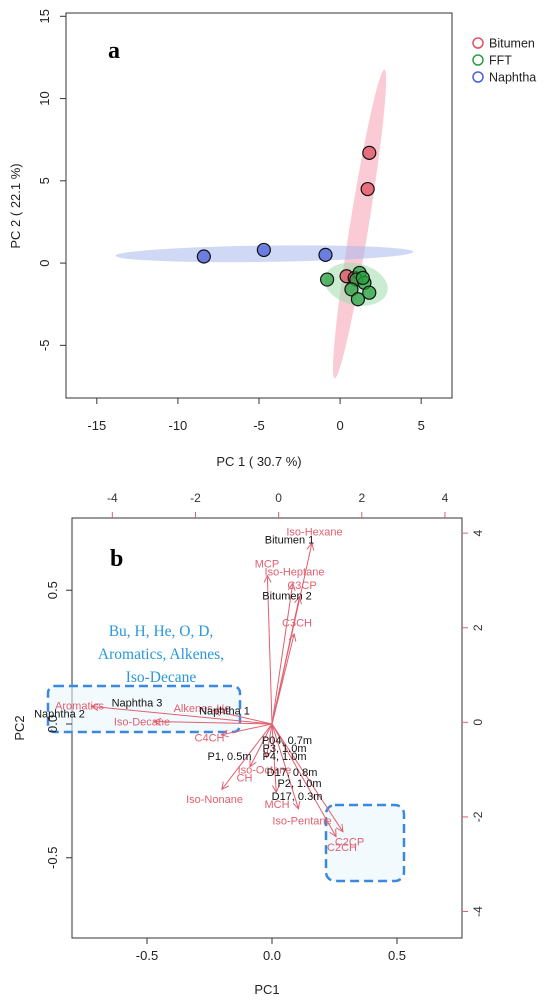 This screenshot has width=550, height=1004. What do you see at coordinates (44, 346) in the screenshot?
I see `y-tick-label: -5` at bounding box center [44, 346].